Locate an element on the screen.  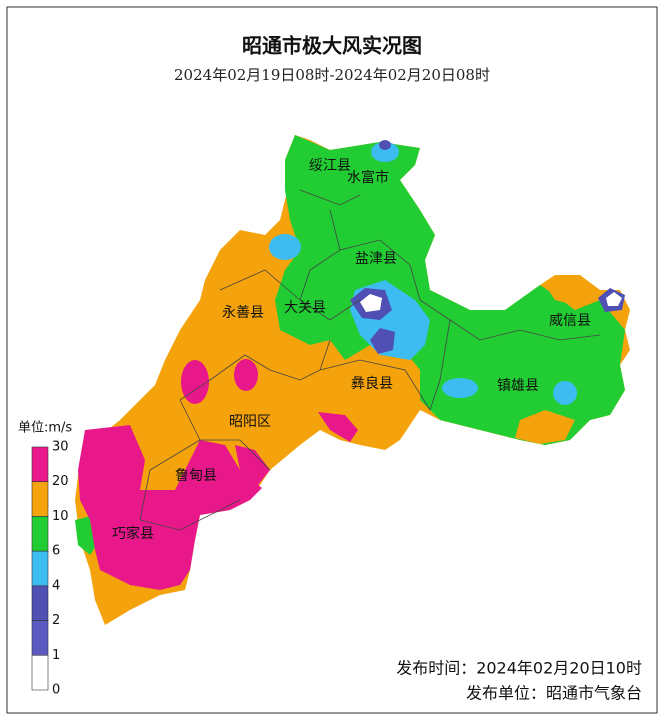
region-label: 永善县 is located at coordinates (243, 313).